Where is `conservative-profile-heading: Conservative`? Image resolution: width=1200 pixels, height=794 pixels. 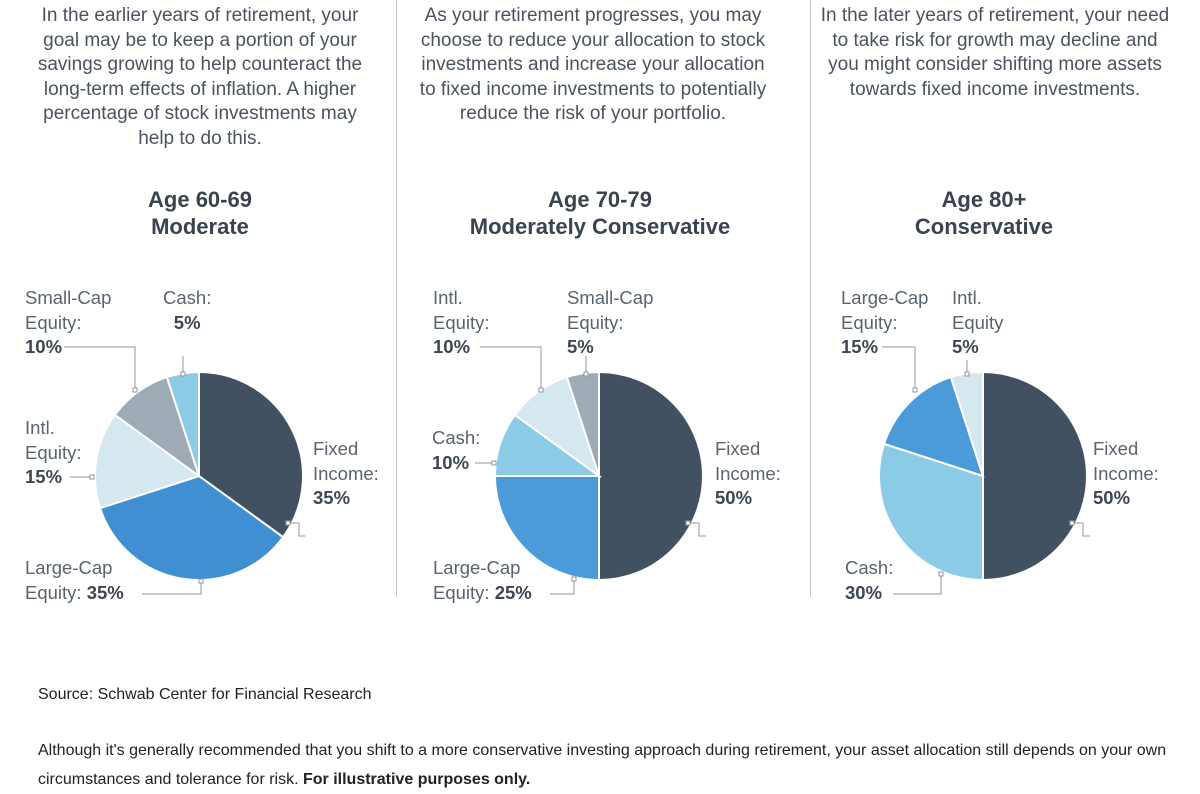
conservative-profile-heading: Conservative is located at coordinates (984, 226).